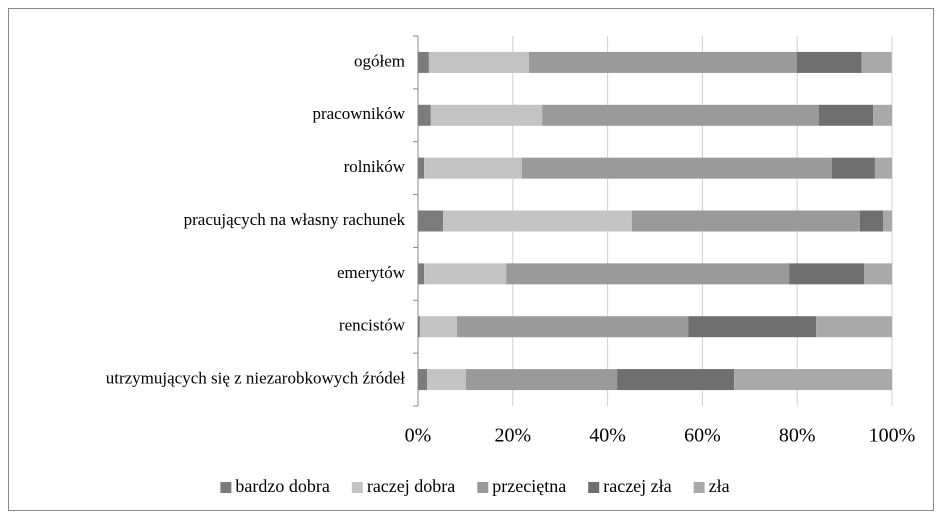  Describe the element at coordinates (637, 486) in the screenshot. I see `legend-label: raczej zła` at that location.